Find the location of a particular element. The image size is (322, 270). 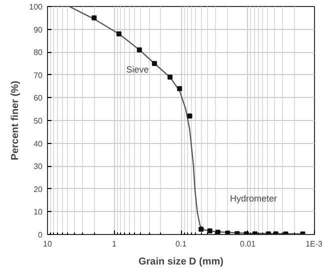

y-tick-label: 60 is located at coordinates (39, 98).